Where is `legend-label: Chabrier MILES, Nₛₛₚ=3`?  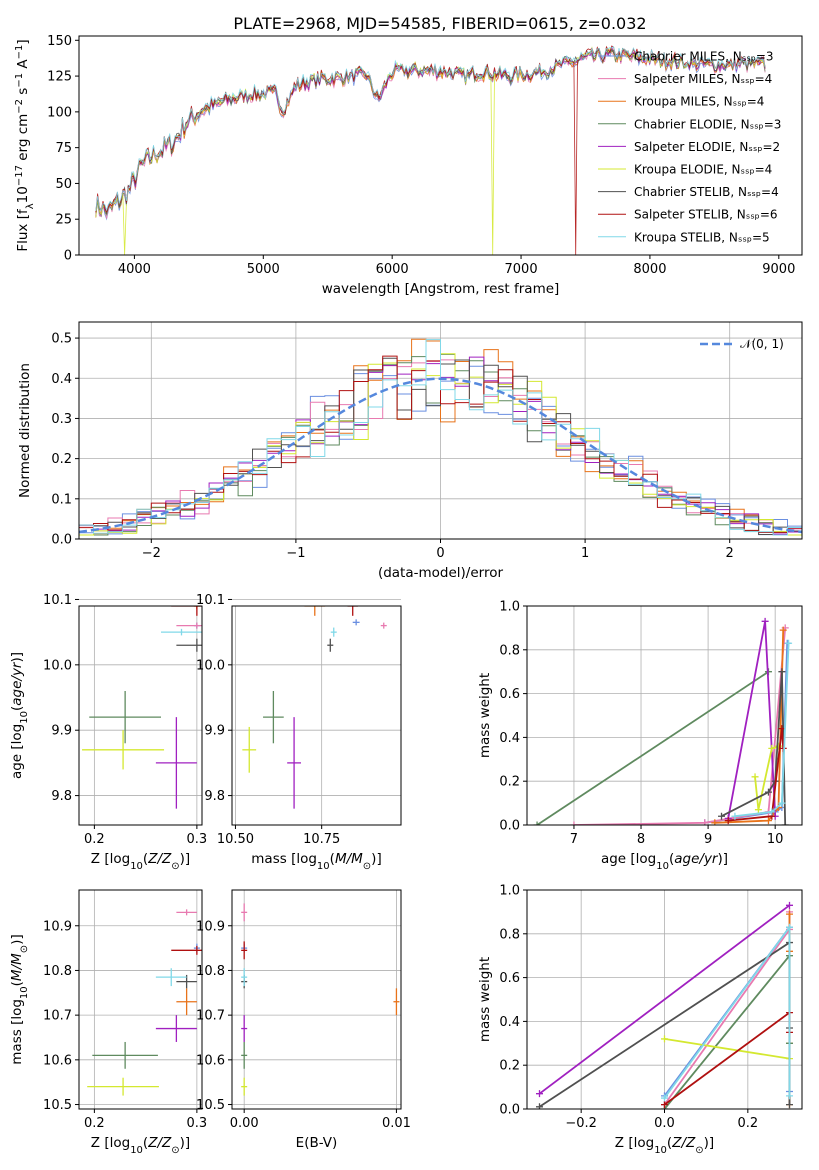
legend-label: Chabrier MILES, Nₛₛₚ=3 is located at coordinates (704, 57).